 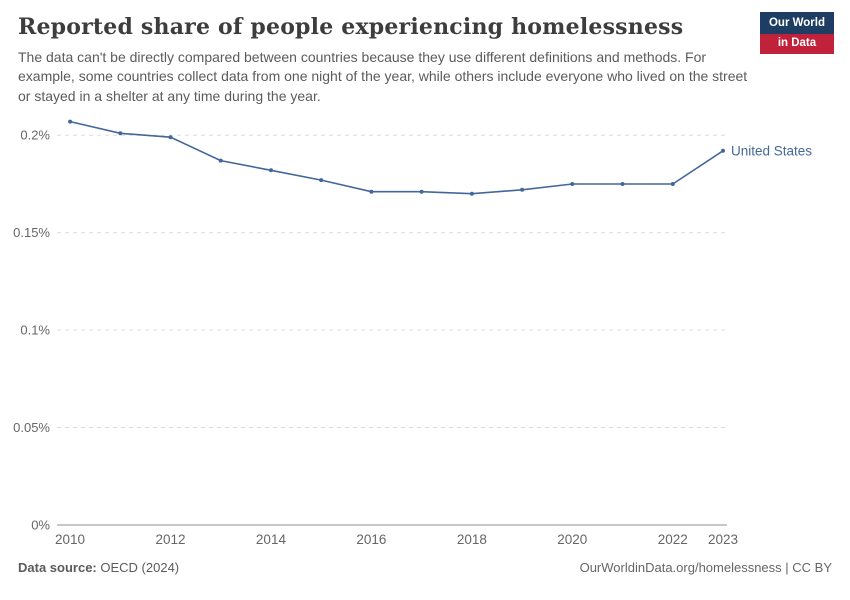 What do you see at coordinates (705, 567) in the screenshot?
I see `footer-link: OurWorldinData.org/homelessness | CC BY` at bounding box center [705, 567].